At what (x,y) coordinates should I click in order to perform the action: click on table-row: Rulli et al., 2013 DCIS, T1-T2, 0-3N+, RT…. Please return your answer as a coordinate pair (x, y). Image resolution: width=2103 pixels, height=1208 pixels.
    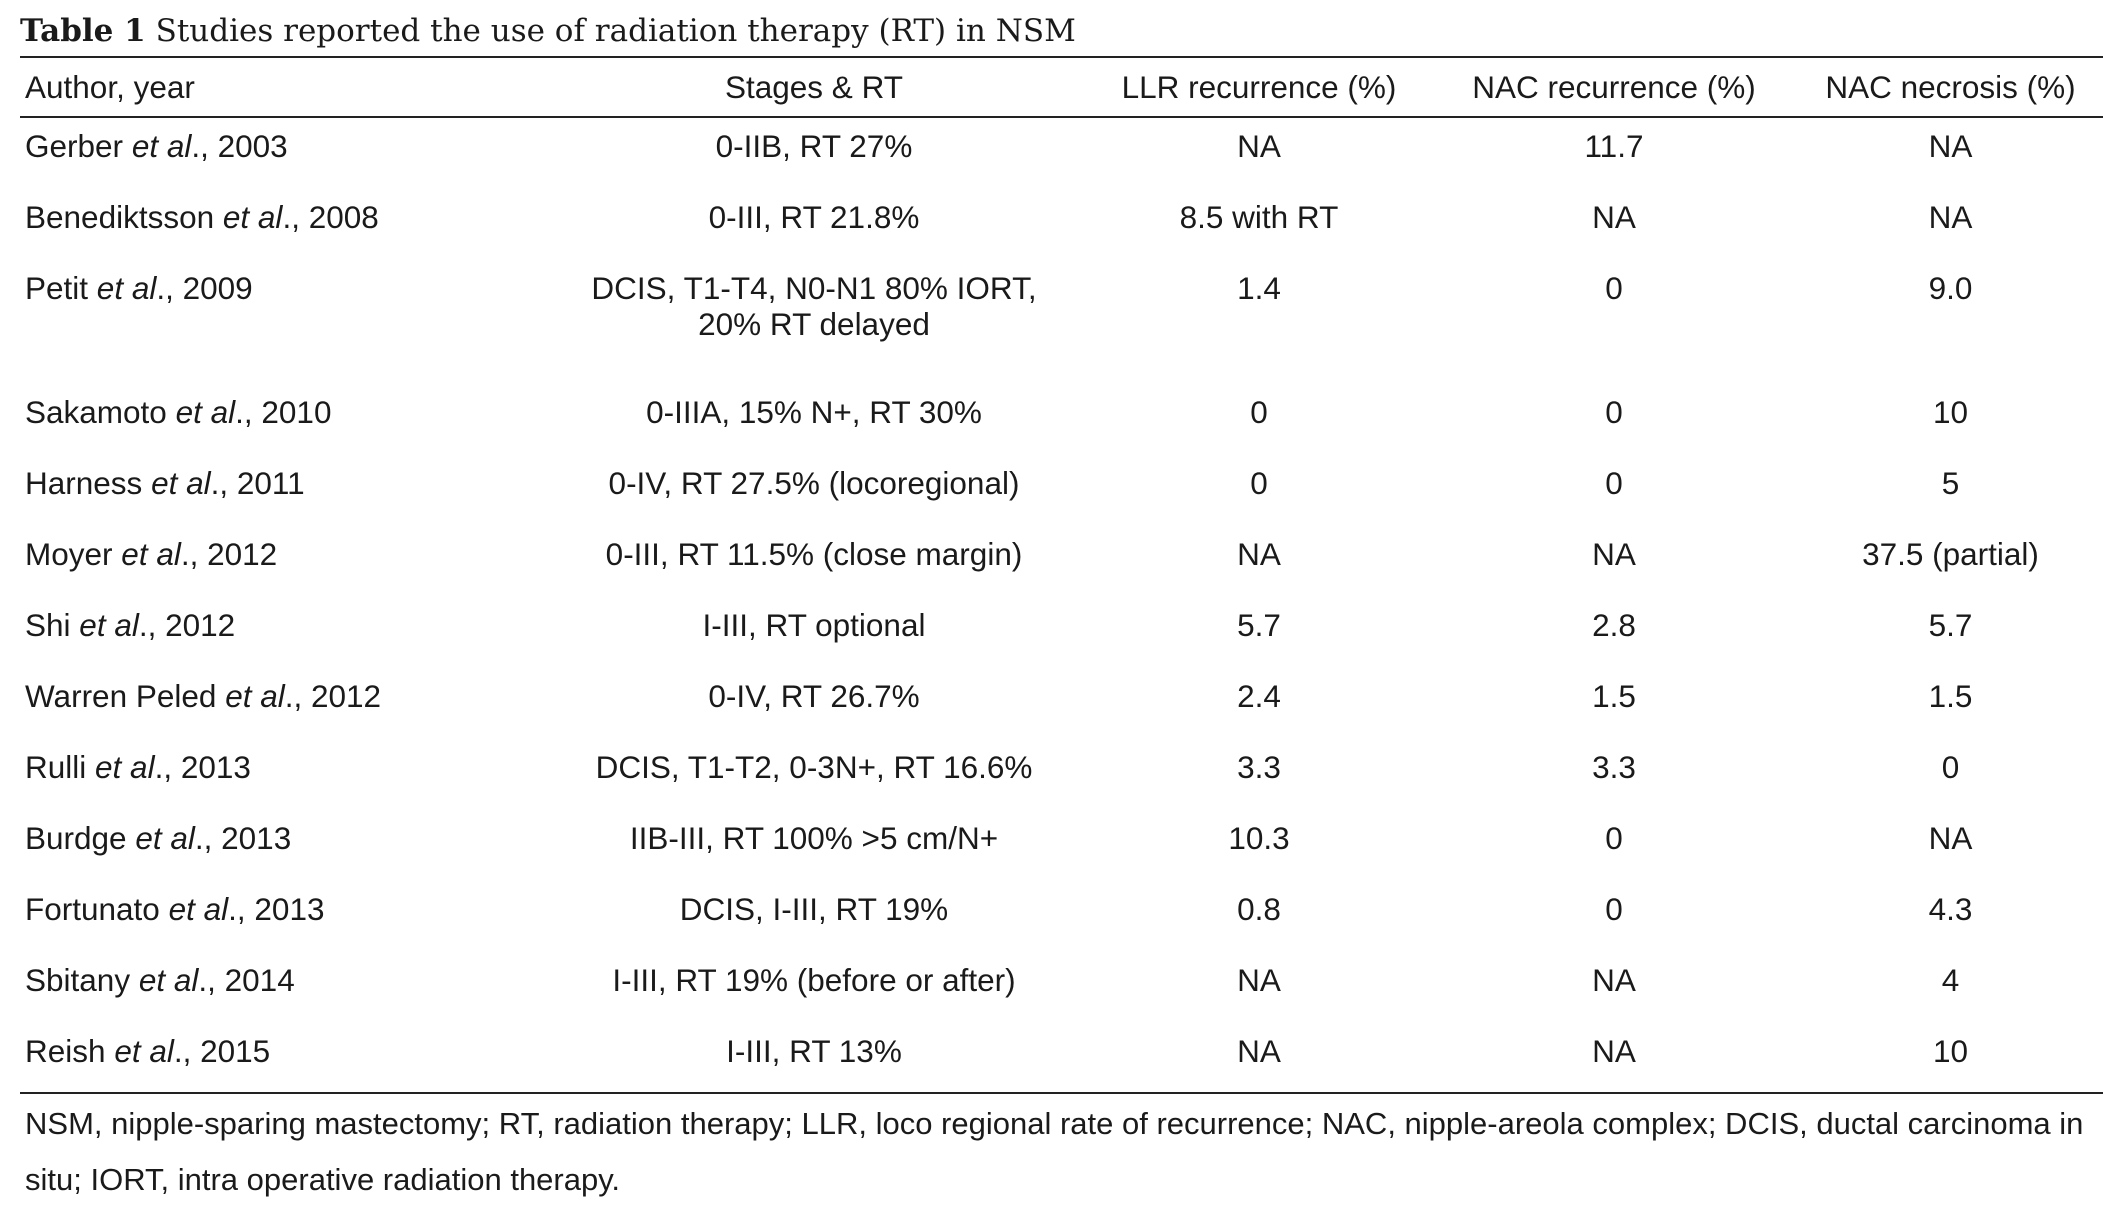
    Looking at the image, I should click on (1061, 772).